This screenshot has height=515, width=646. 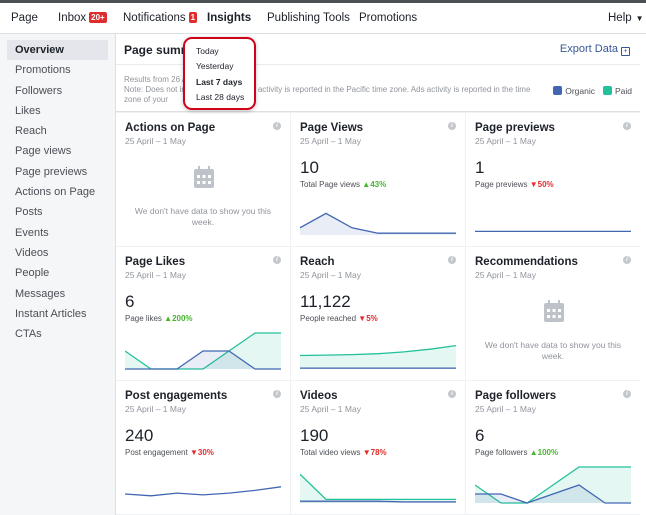 What do you see at coordinates (156, 452) in the screenshot?
I see `metric-label: Post engagement` at bounding box center [156, 452].